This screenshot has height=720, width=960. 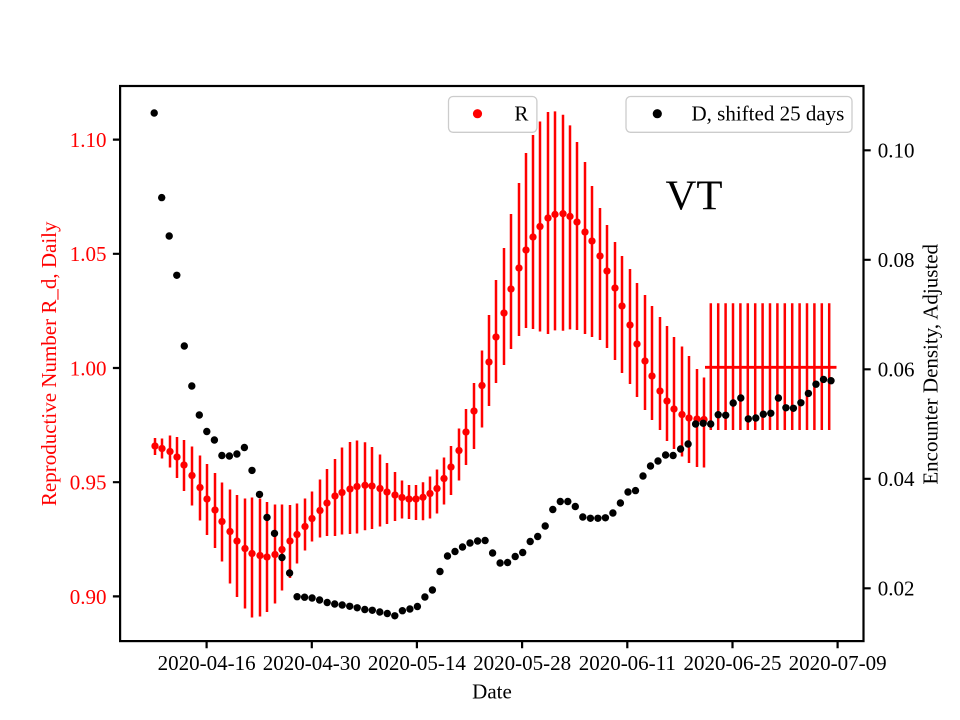 What do you see at coordinates (88, 140) in the screenshot?
I see `svg-text: 1.10` at bounding box center [88, 140].